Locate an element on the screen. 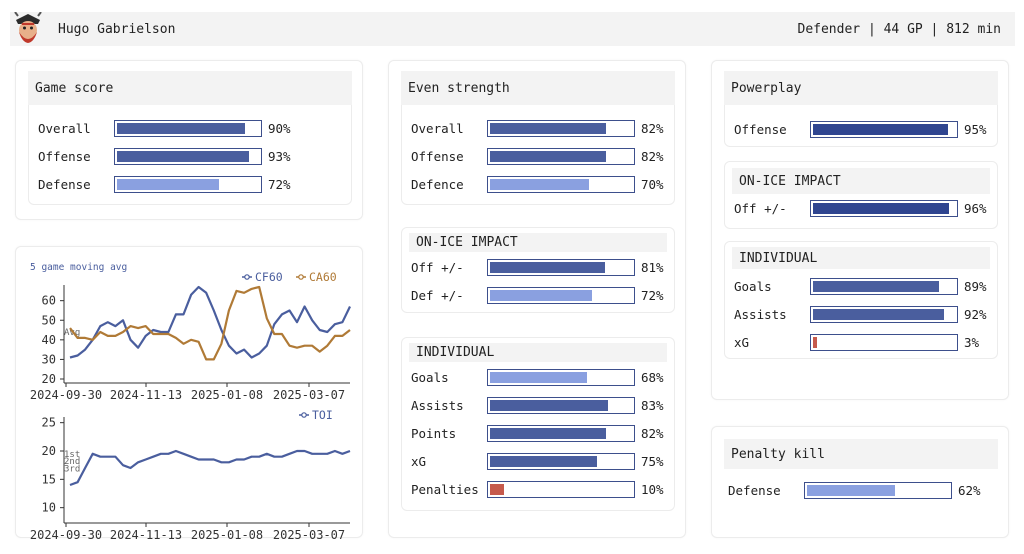 This screenshot has width=1024, height=554. stat-bar-xg is located at coordinates (884, 342).